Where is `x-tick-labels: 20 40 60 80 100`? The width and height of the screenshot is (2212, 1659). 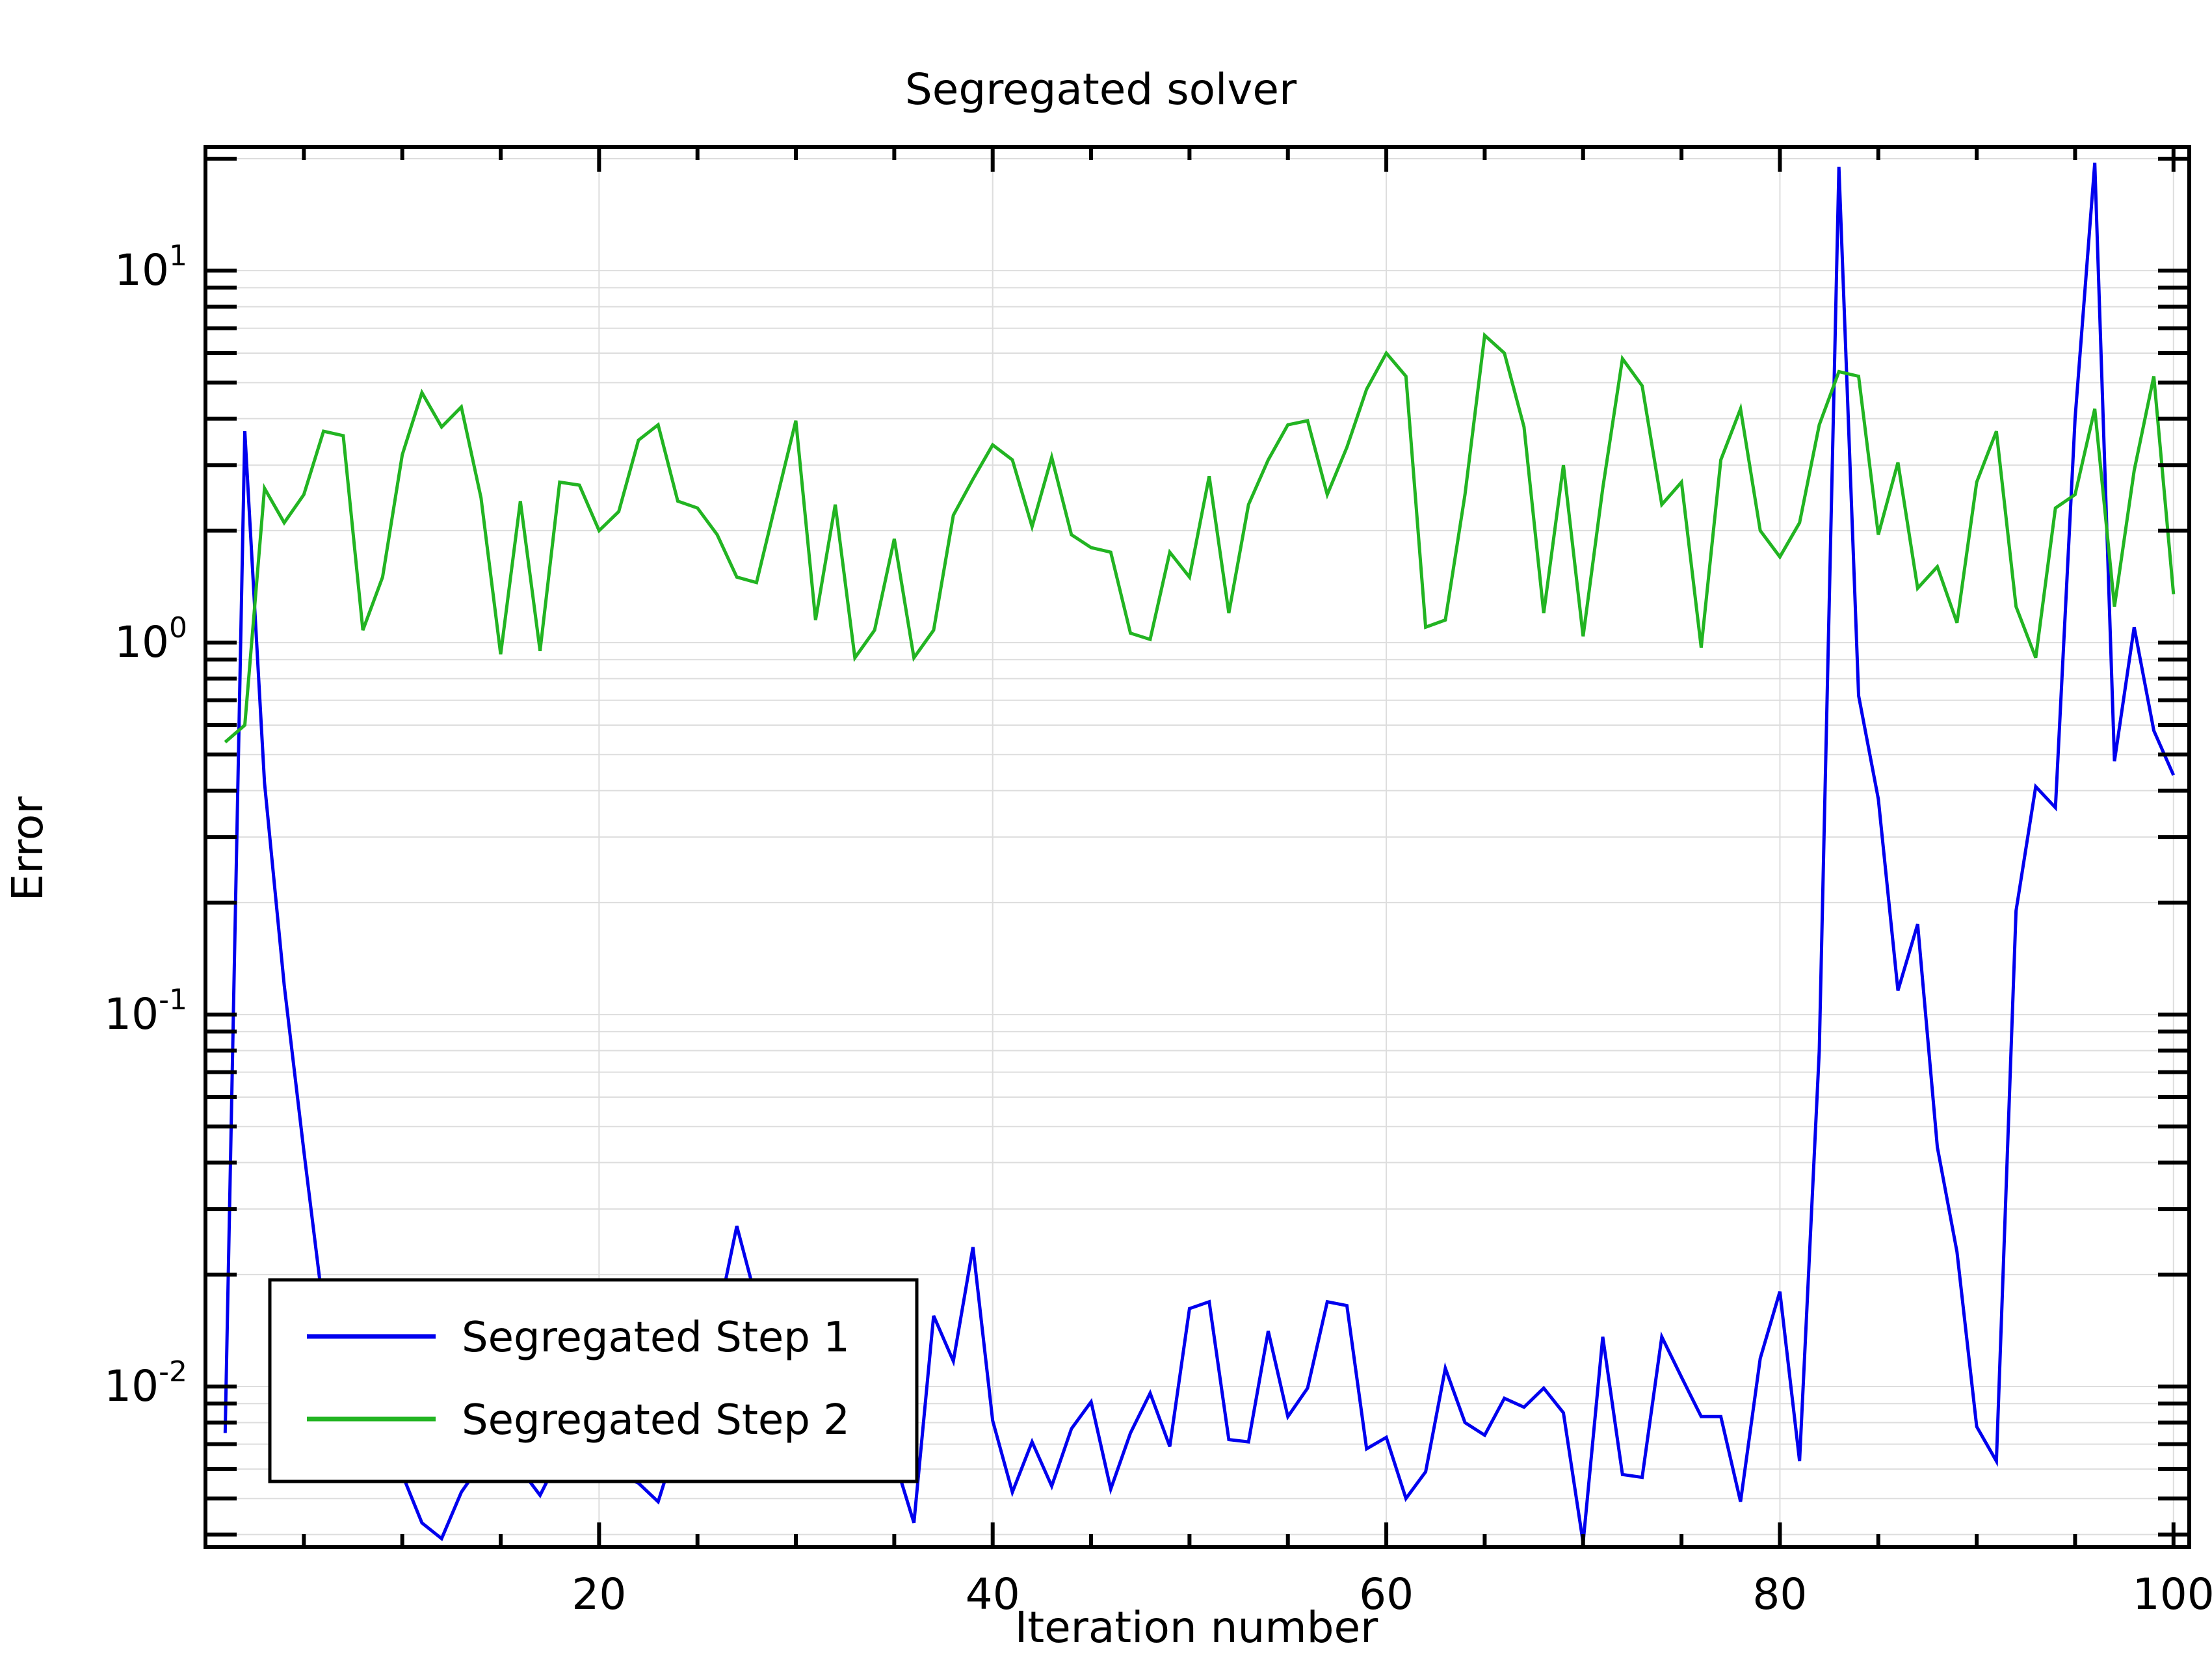 x-tick-labels: 20 40 60 80 100 is located at coordinates (1392, 1594).